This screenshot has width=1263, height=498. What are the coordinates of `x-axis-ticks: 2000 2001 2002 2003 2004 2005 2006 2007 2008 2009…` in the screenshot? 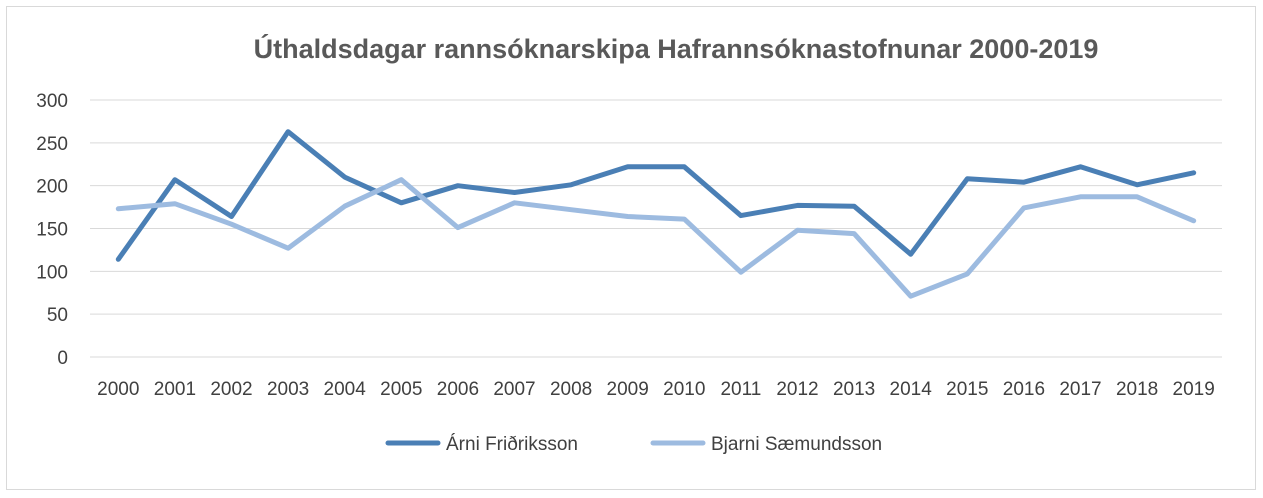 It's located at (656, 389).